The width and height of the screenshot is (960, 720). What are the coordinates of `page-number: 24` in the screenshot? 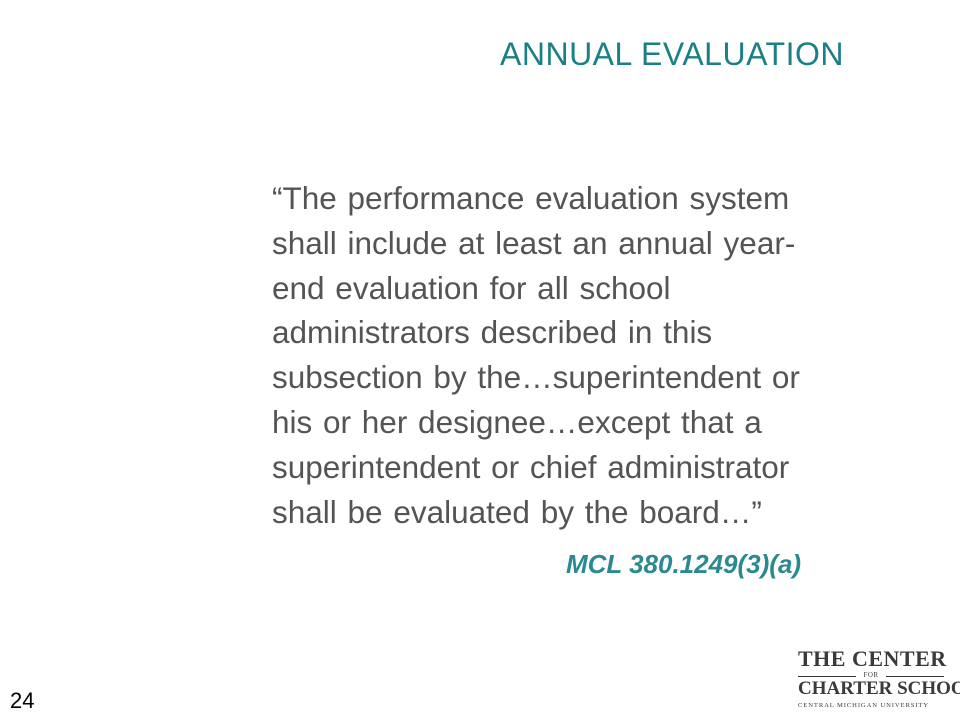 It's located at (22, 700).